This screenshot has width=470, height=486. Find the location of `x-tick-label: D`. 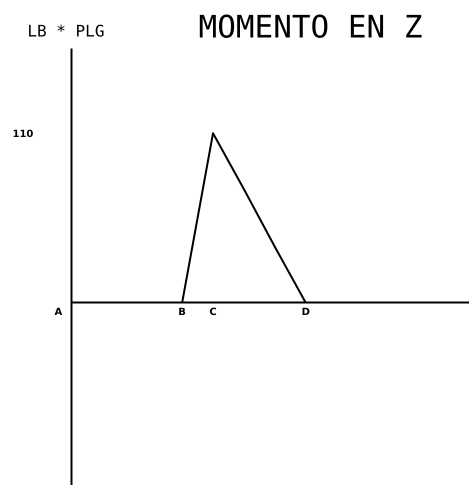

x-tick-label: D is located at coordinates (306, 312).